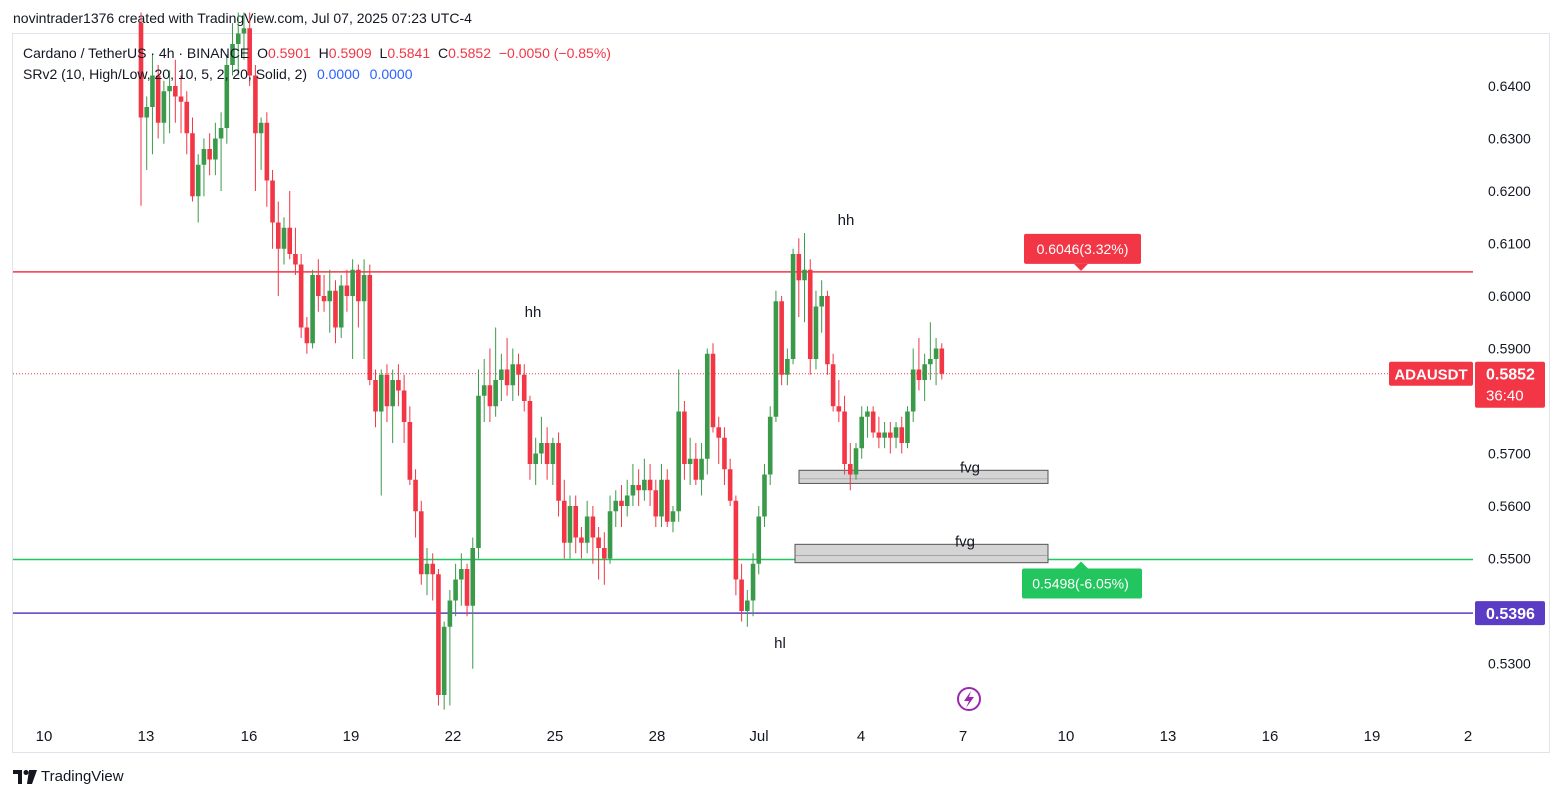 This screenshot has height=799, width=1563. What do you see at coordinates (350, 53) in the screenshot?
I see `high-value: 0.5909` at bounding box center [350, 53].